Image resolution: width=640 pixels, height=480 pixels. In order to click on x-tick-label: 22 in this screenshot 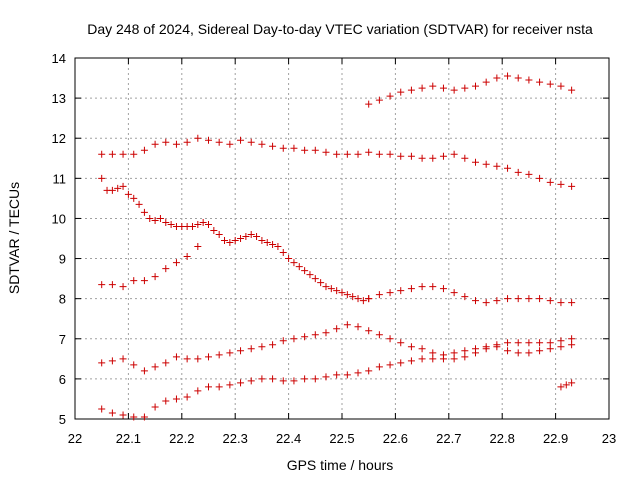, I will do `click(75, 438)`.